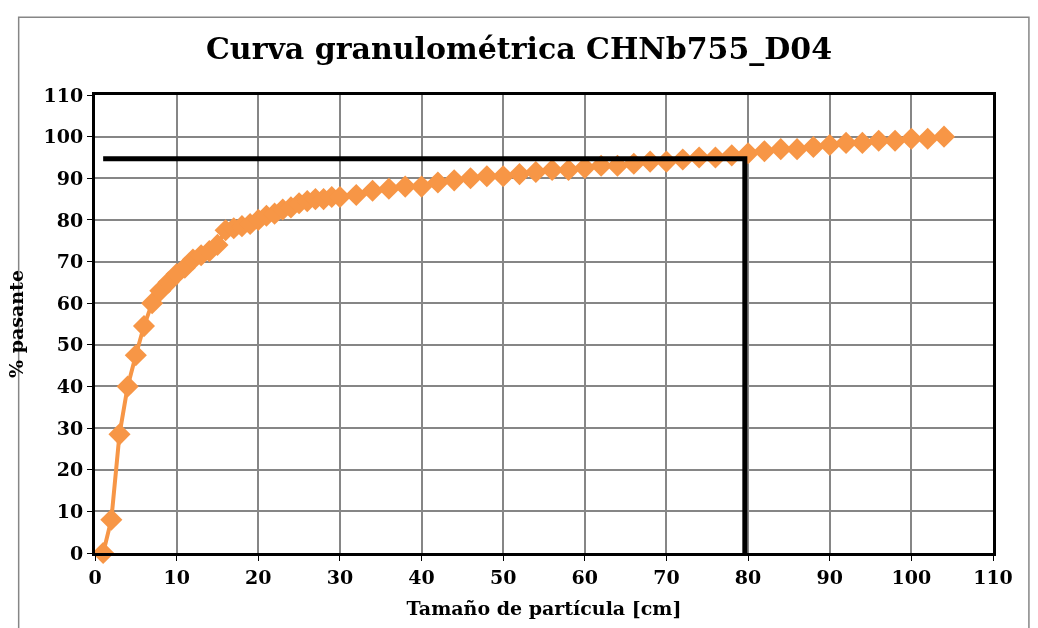 The width and height of the screenshot is (1038, 628). What do you see at coordinates (503, 576) in the screenshot?
I see `x-tick-label: 50` at bounding box center [503, 576].